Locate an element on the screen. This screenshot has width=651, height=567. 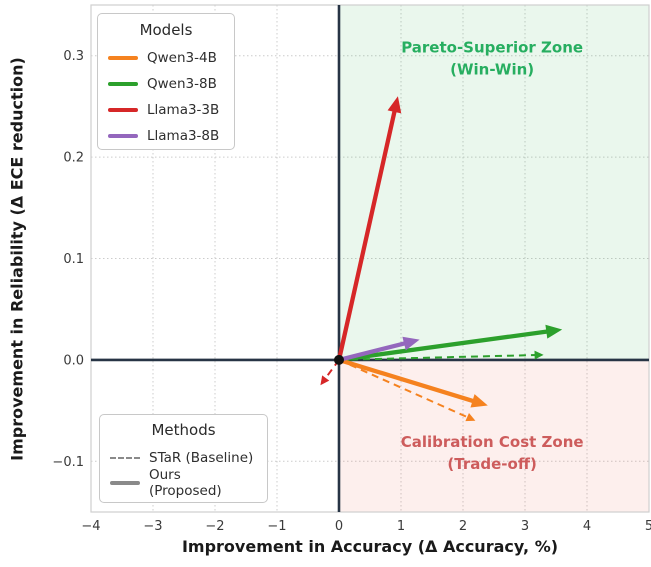
x-tick-label: 2 is located at coordinates (463, 526).